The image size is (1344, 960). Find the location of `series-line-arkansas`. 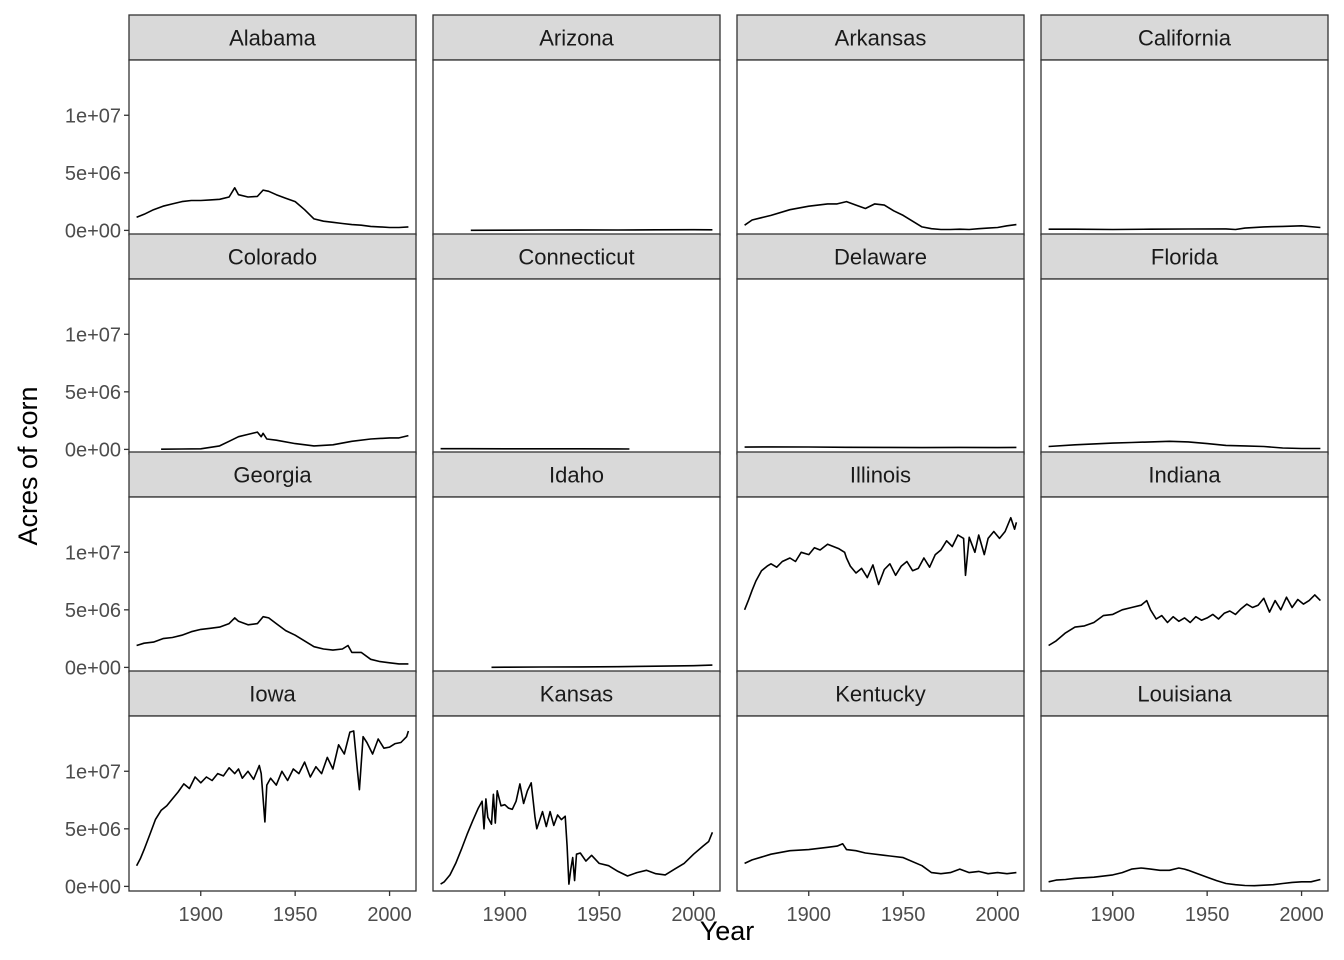

series-line-arkansas is located at coordinates (880, 215).